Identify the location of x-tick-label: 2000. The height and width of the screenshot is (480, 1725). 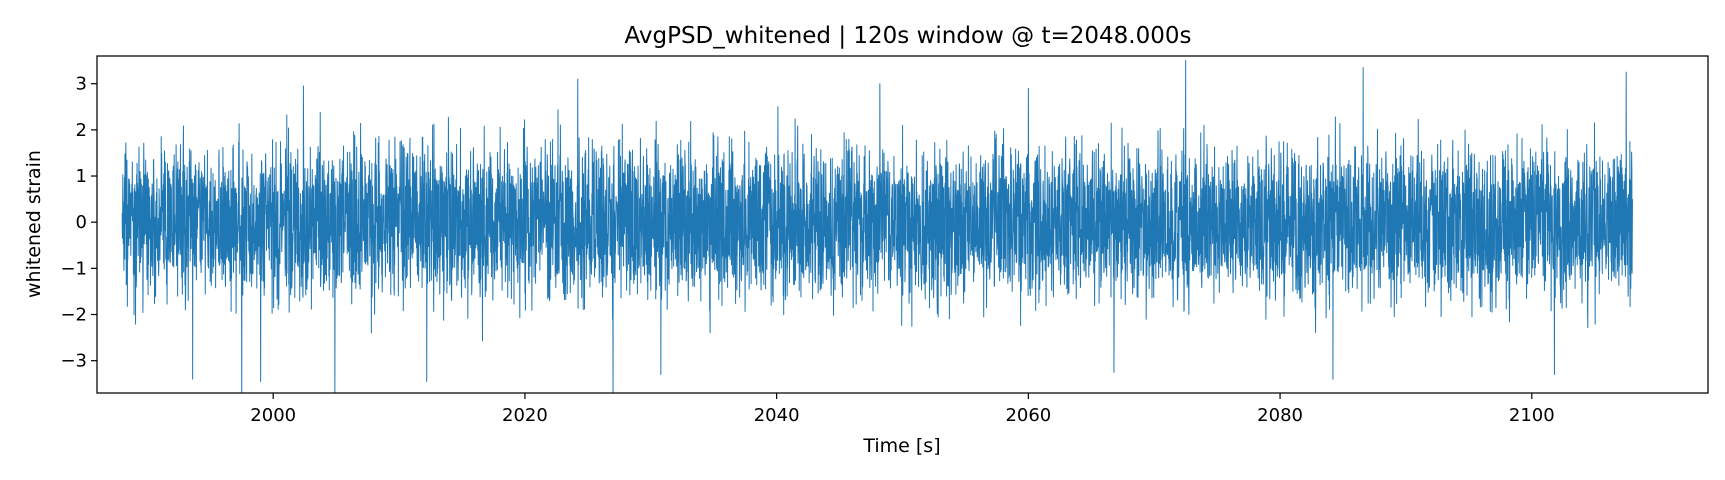
(273, 415).